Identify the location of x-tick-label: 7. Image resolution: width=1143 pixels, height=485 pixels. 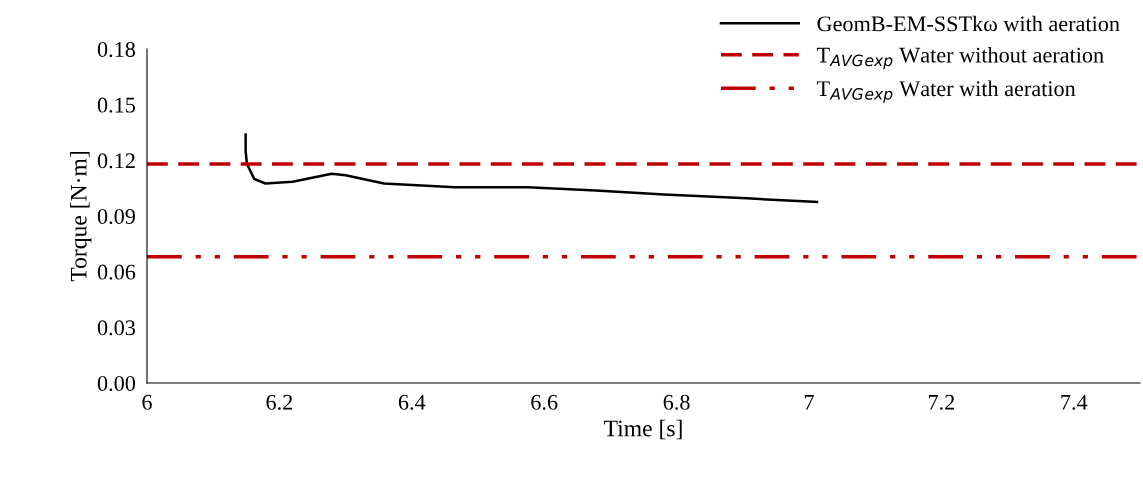
(809, 402).